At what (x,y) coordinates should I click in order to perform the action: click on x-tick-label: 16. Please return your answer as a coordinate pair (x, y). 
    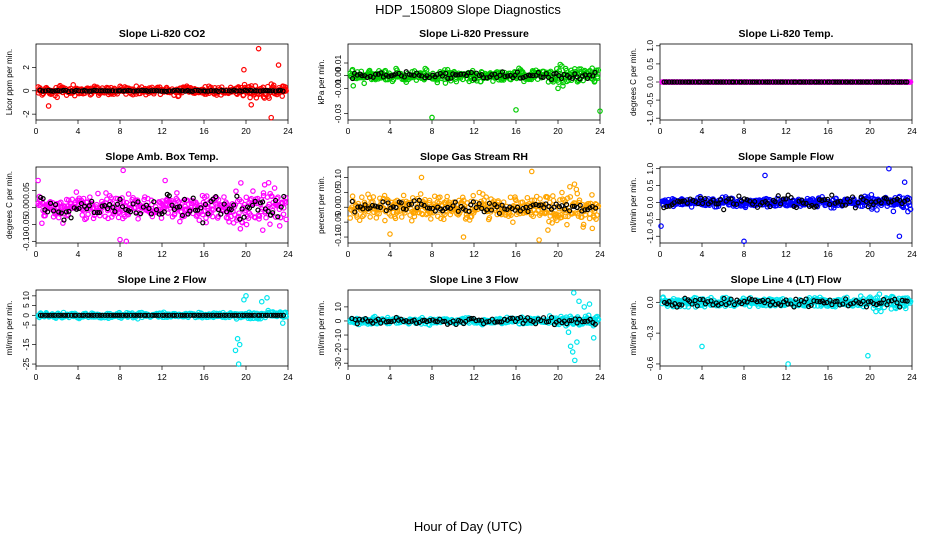
    Looking at the image, I should click on (828, 377).